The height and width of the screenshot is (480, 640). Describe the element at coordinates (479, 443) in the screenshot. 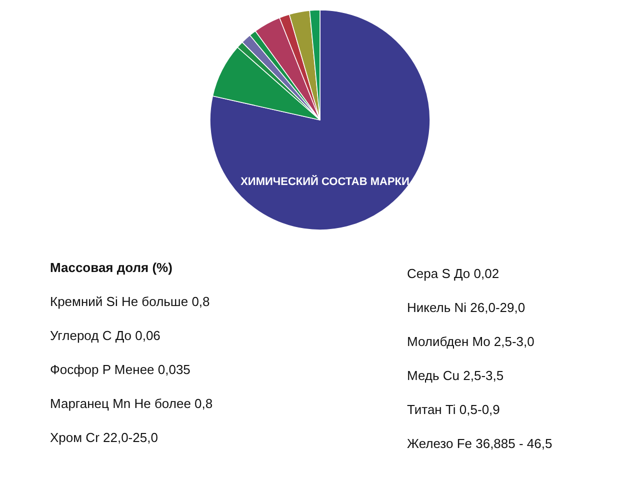

I see `text: Железо Fe 36,885 - 46,5` at that location.